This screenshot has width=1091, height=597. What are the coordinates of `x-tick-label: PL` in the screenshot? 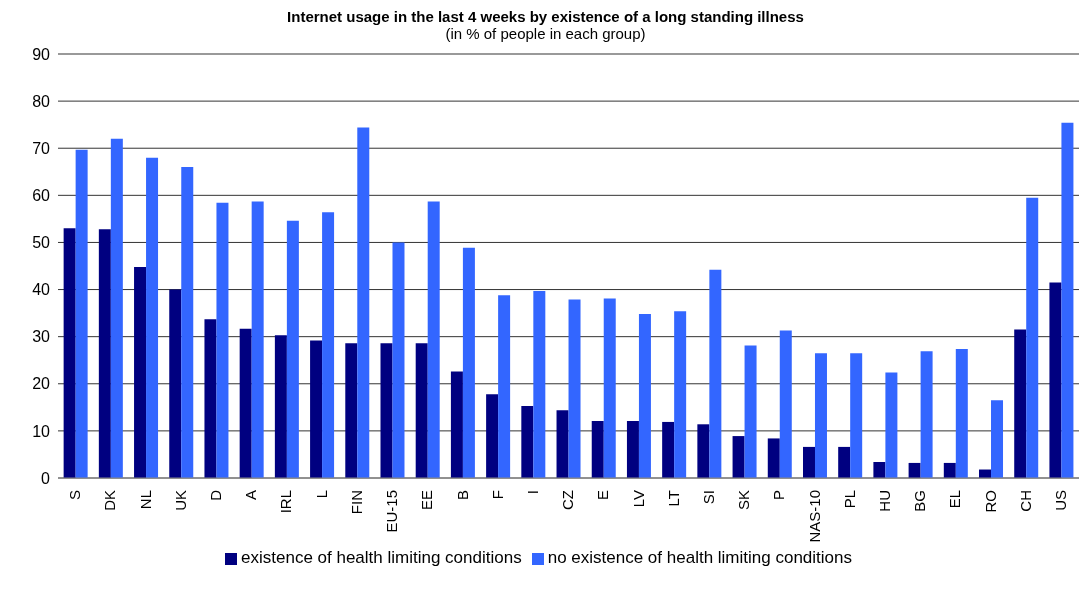 It's located at (849, 499).